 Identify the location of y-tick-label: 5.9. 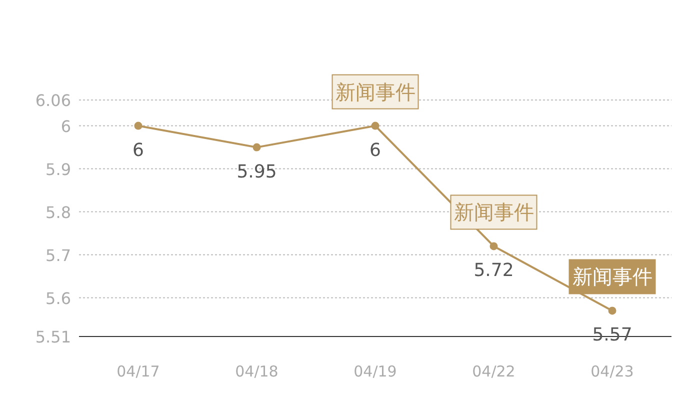
(58, 169).